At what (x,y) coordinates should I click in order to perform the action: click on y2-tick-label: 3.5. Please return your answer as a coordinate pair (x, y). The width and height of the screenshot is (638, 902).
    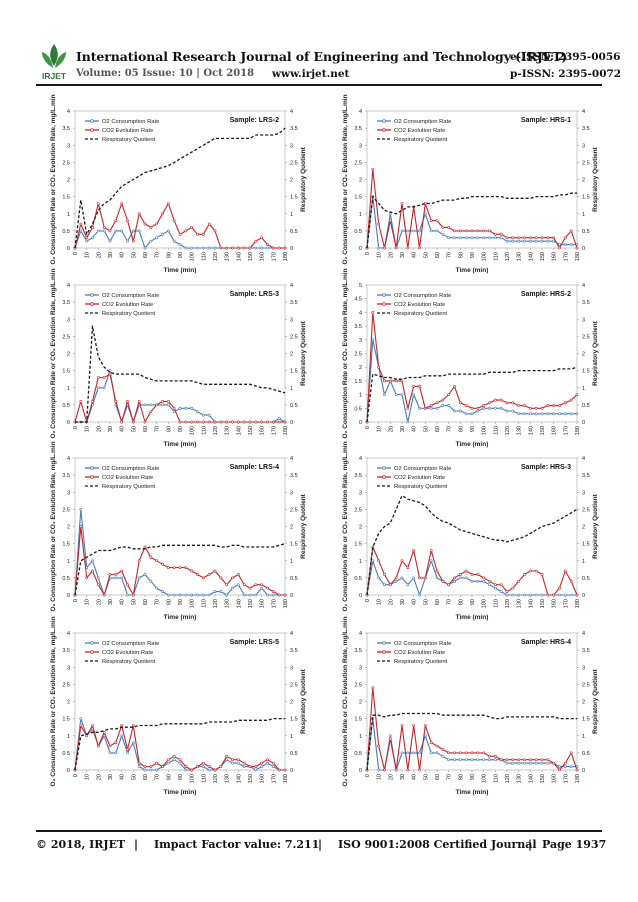
    Looking at the image, I should click on (294, 651).